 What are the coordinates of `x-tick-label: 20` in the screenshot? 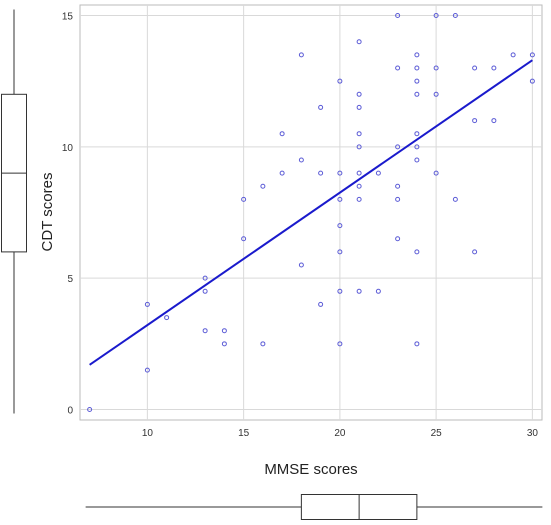 It's located at (340, 433).